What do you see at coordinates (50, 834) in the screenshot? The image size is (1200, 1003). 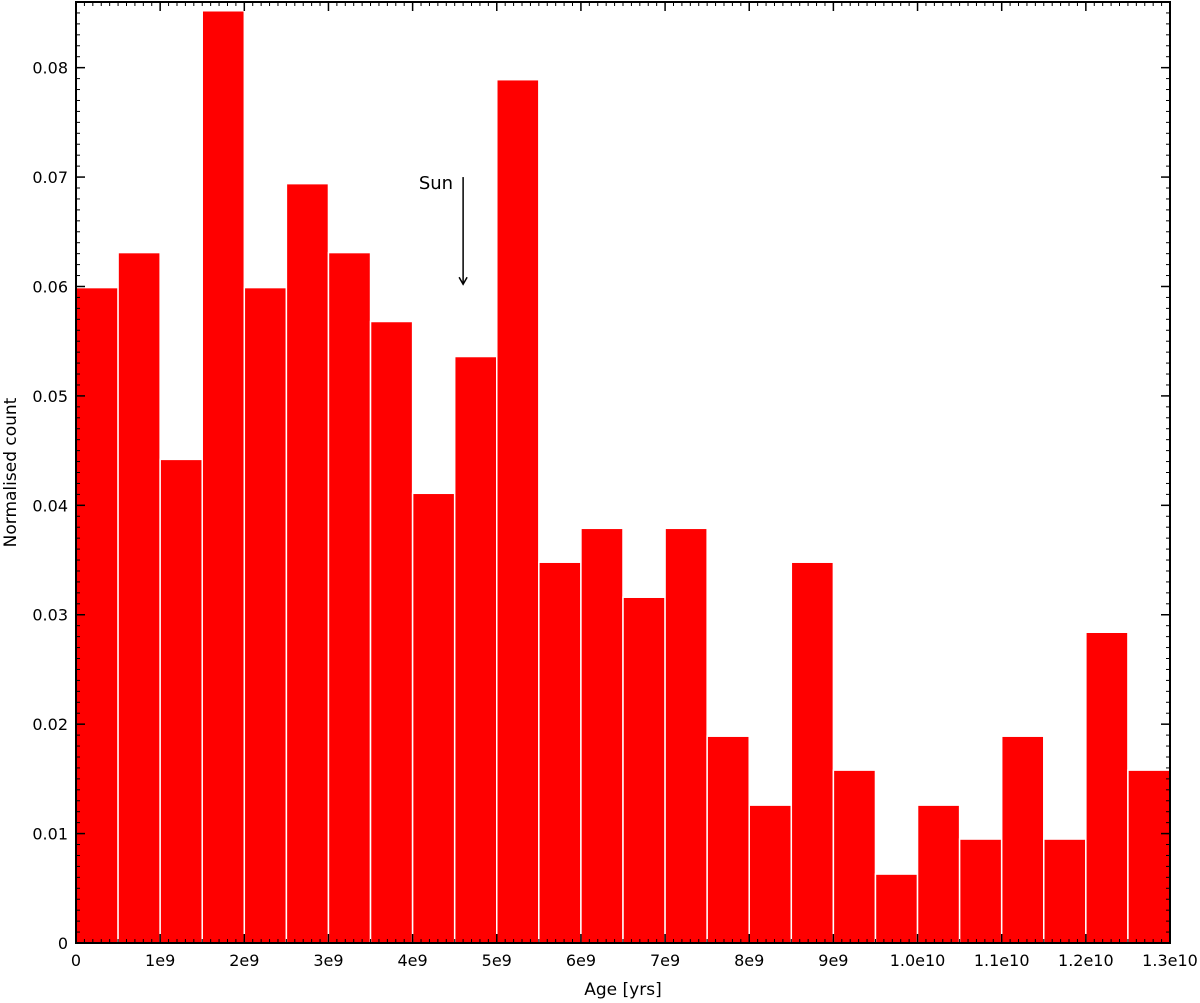 I see `y-tick-label: 0.01` at bounding box center [50, 834].